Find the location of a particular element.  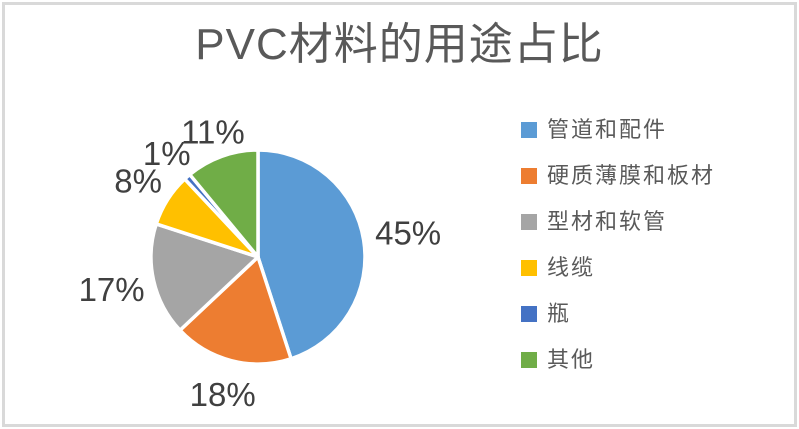

legend-label: 硬质薄膜和板材 is located at coordinates (631, 175).